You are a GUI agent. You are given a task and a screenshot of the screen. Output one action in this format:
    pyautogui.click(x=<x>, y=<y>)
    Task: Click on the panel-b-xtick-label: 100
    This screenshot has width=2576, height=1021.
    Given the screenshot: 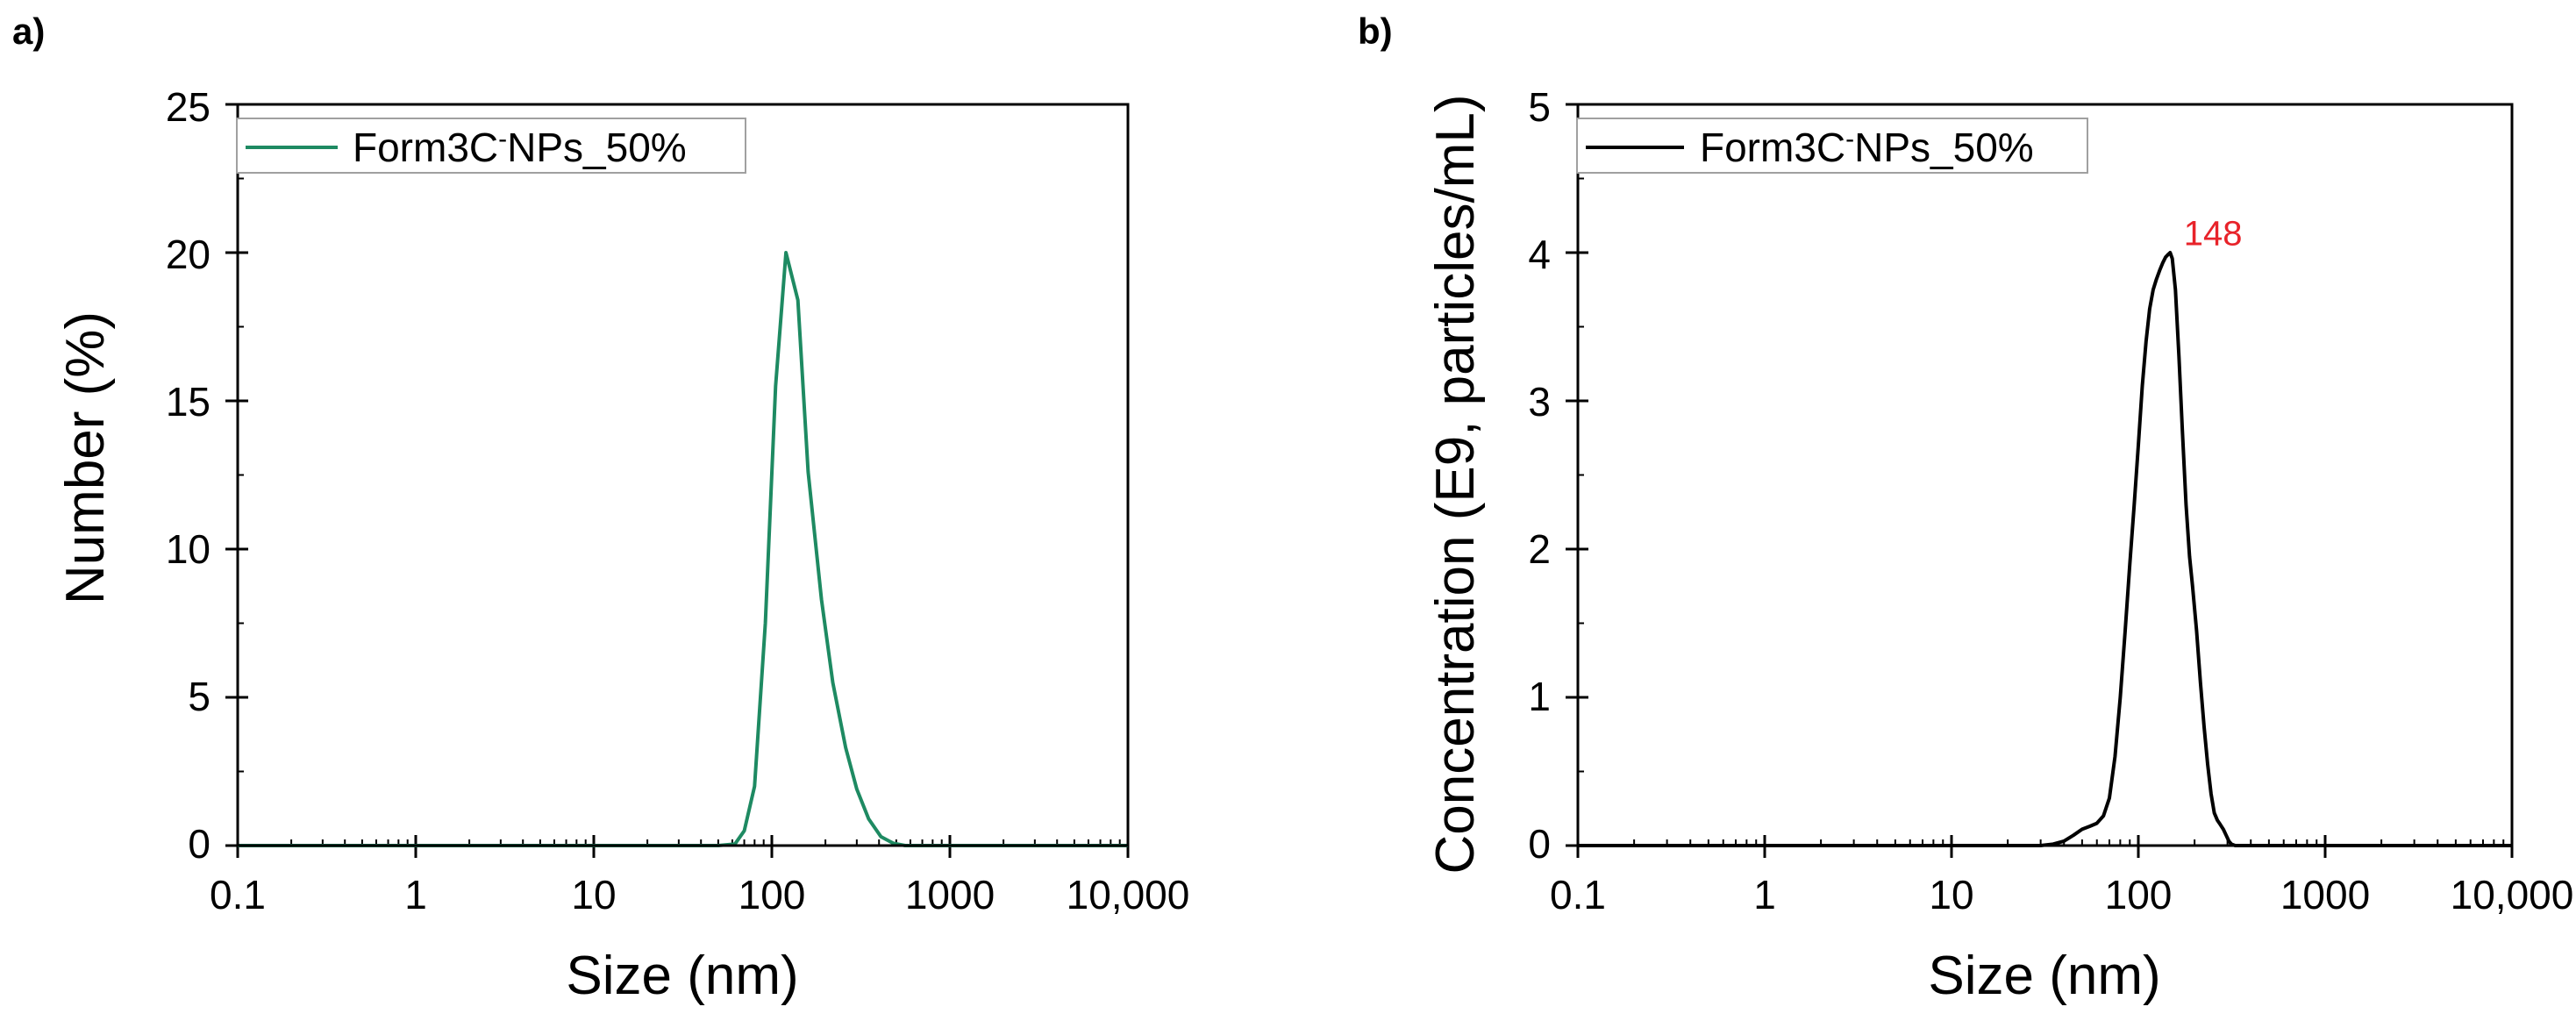 What is the action you would take?
    pyautogui.click(x=2139, y=894)
    